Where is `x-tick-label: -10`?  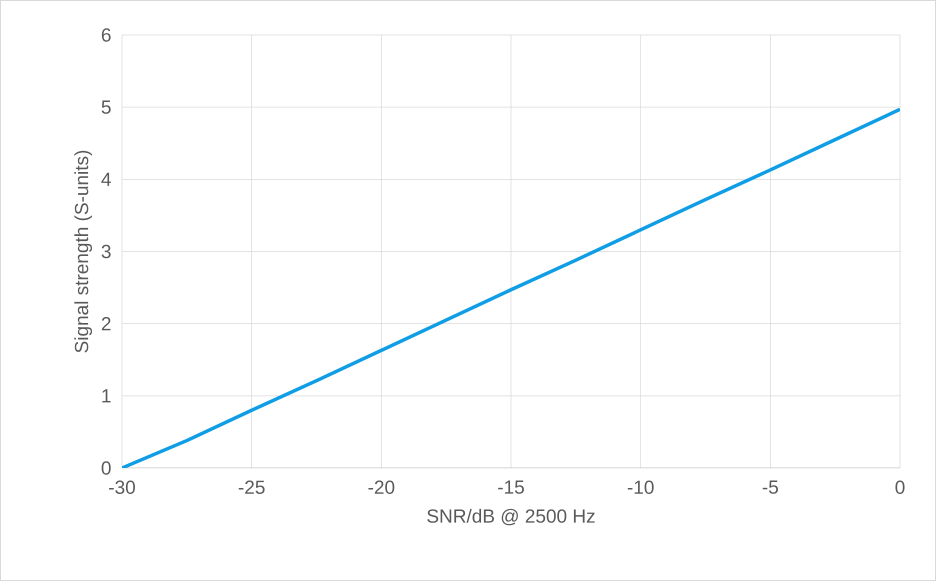
x-tick-label: -10 is located at coordinates (641, 487).